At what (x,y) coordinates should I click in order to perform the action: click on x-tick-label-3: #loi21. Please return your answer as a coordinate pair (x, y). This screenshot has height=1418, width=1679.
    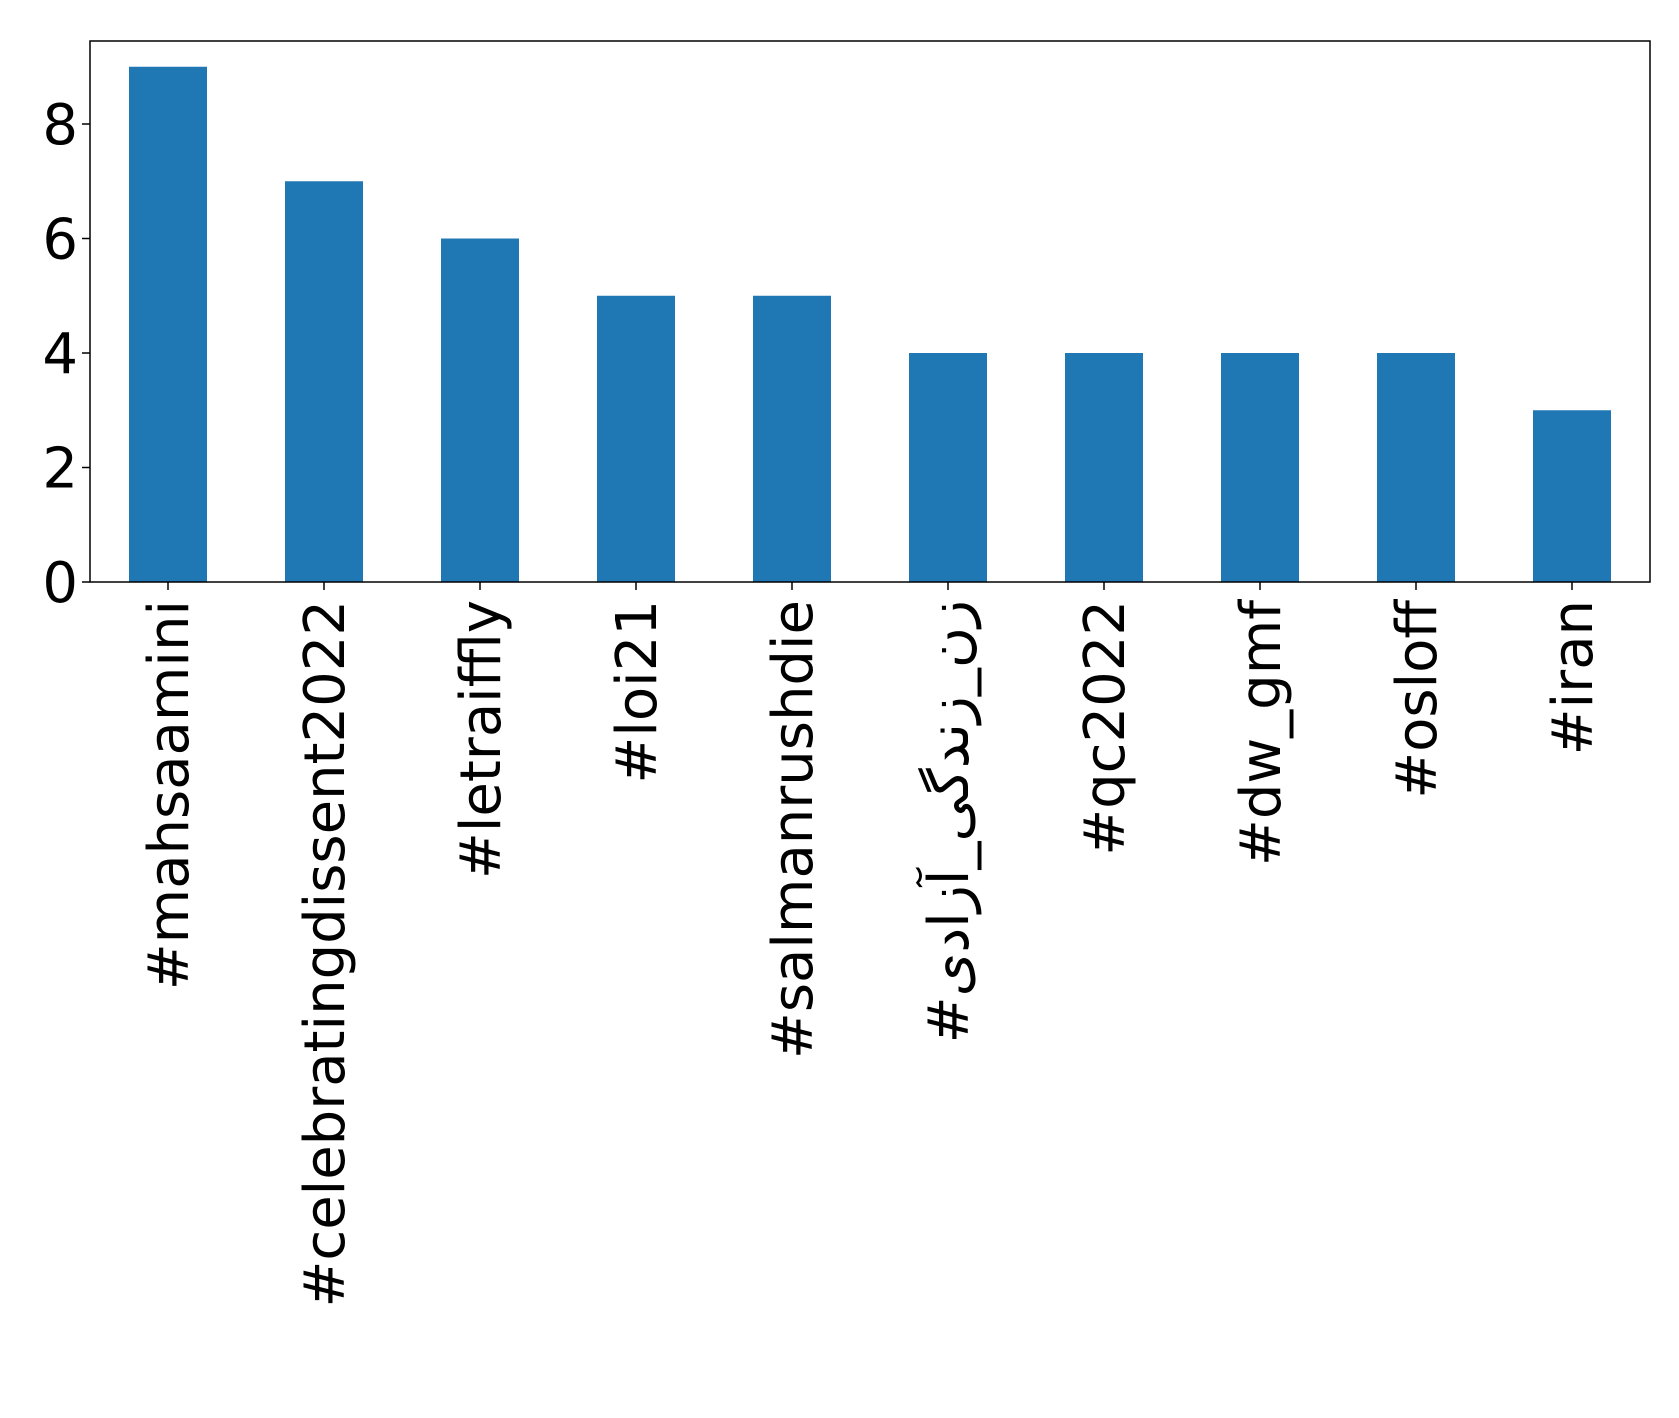
    Looking at the image, I should click on (637, 692).